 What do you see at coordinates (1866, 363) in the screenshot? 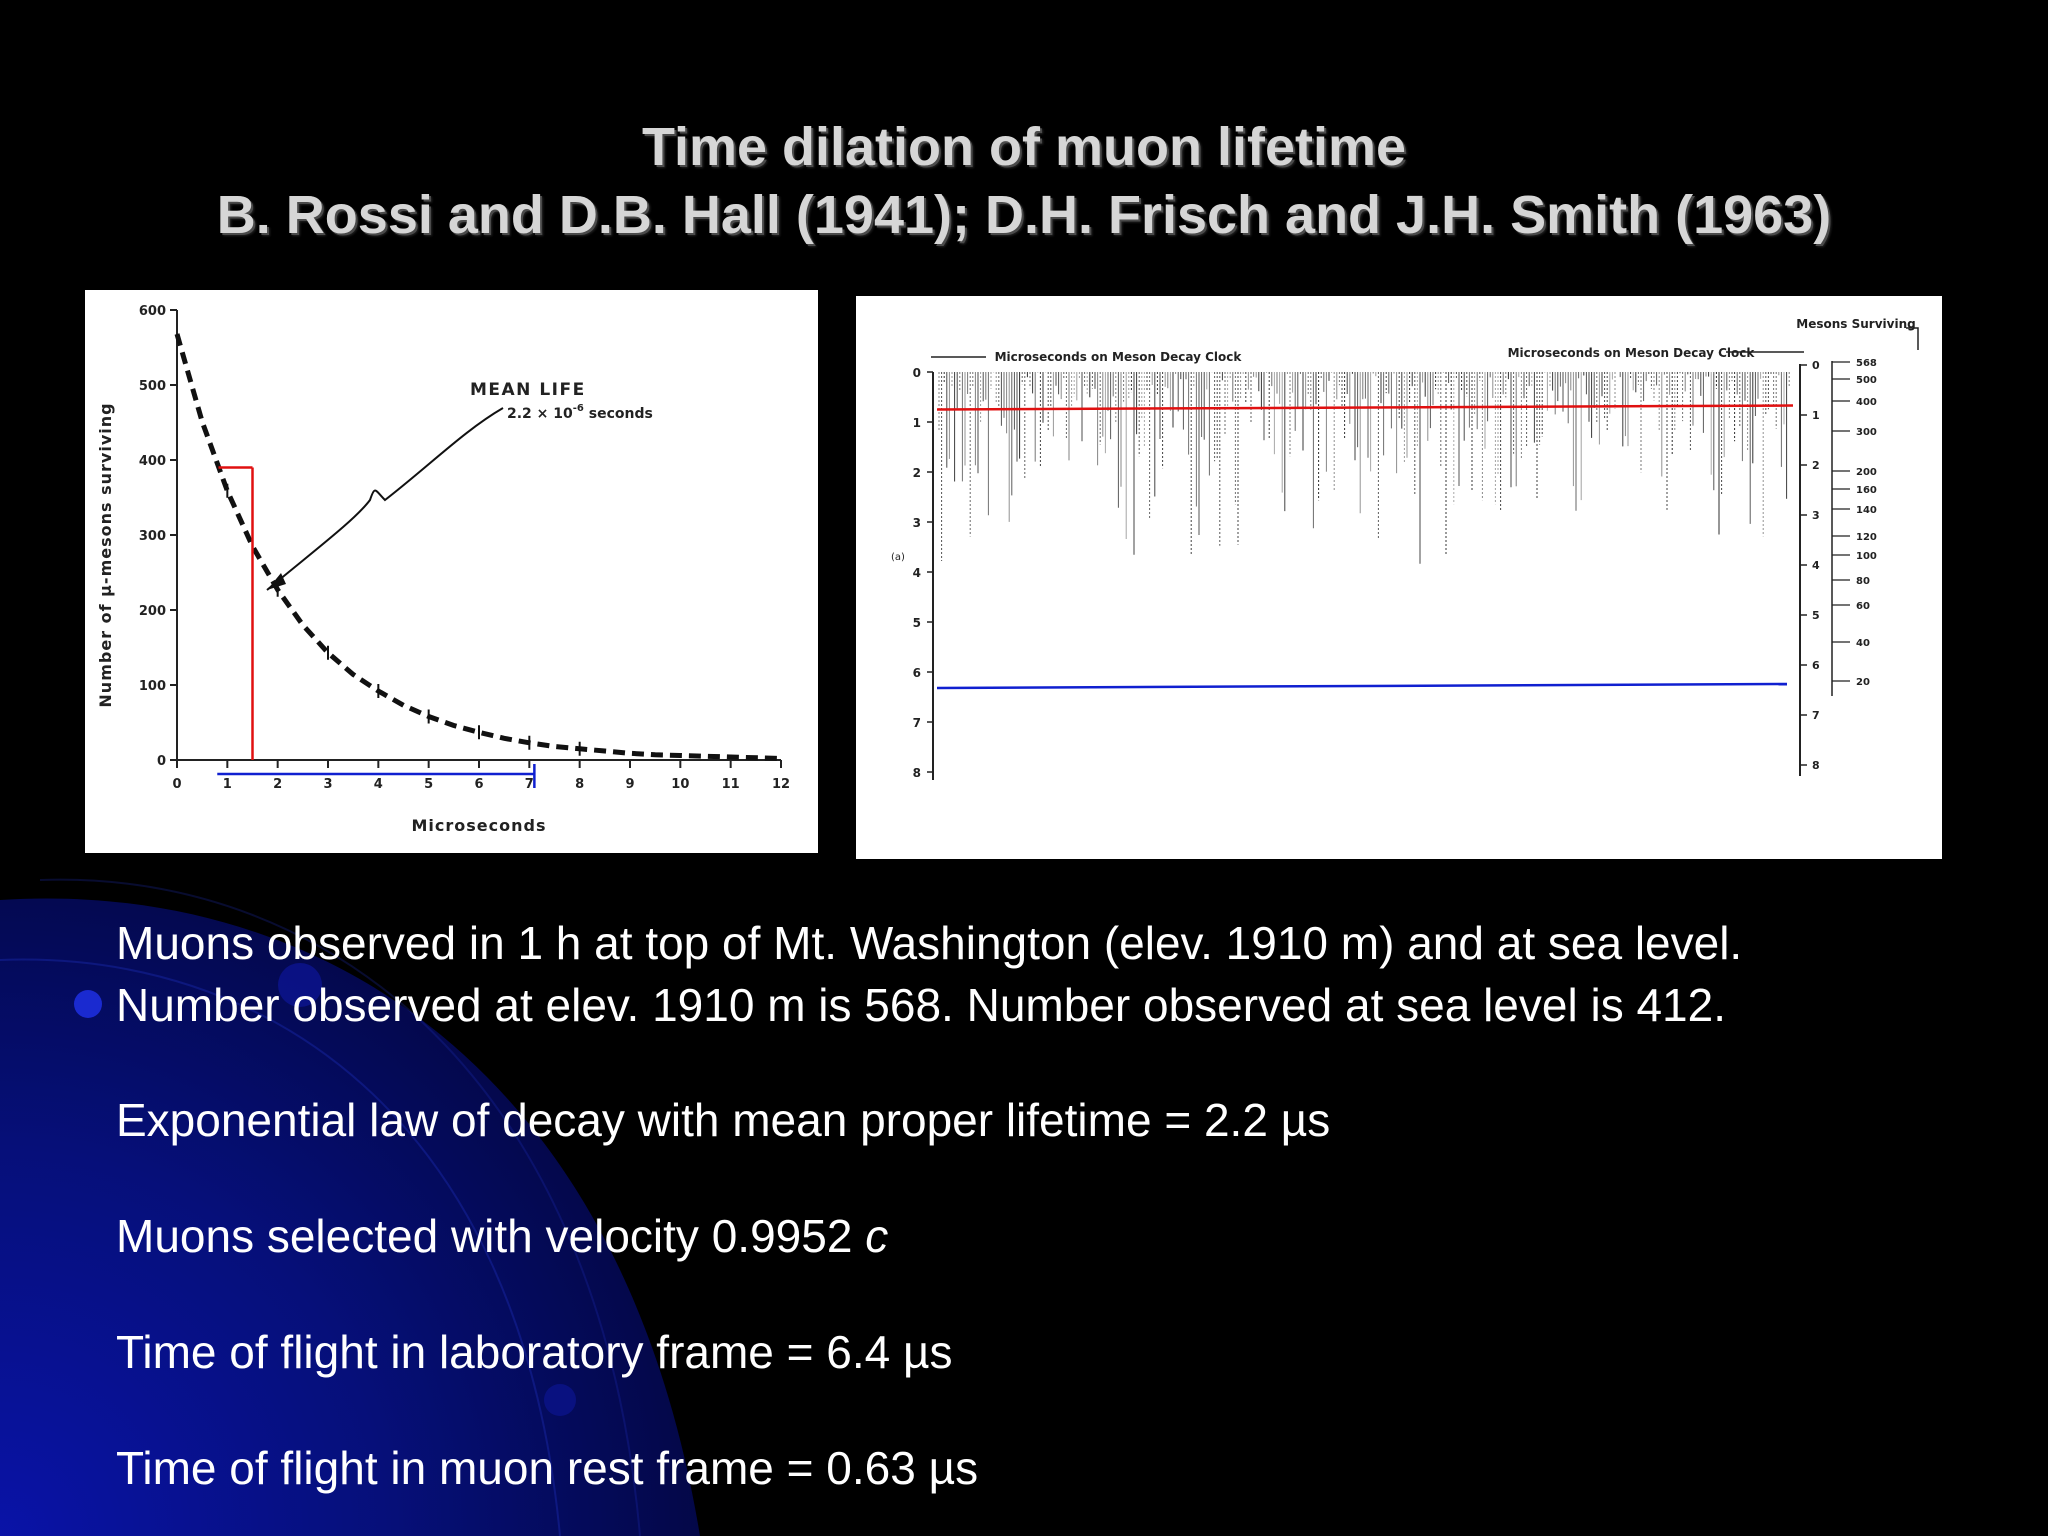
I see `surviving-tick-label: 568` at bounding box center [1866, 363].